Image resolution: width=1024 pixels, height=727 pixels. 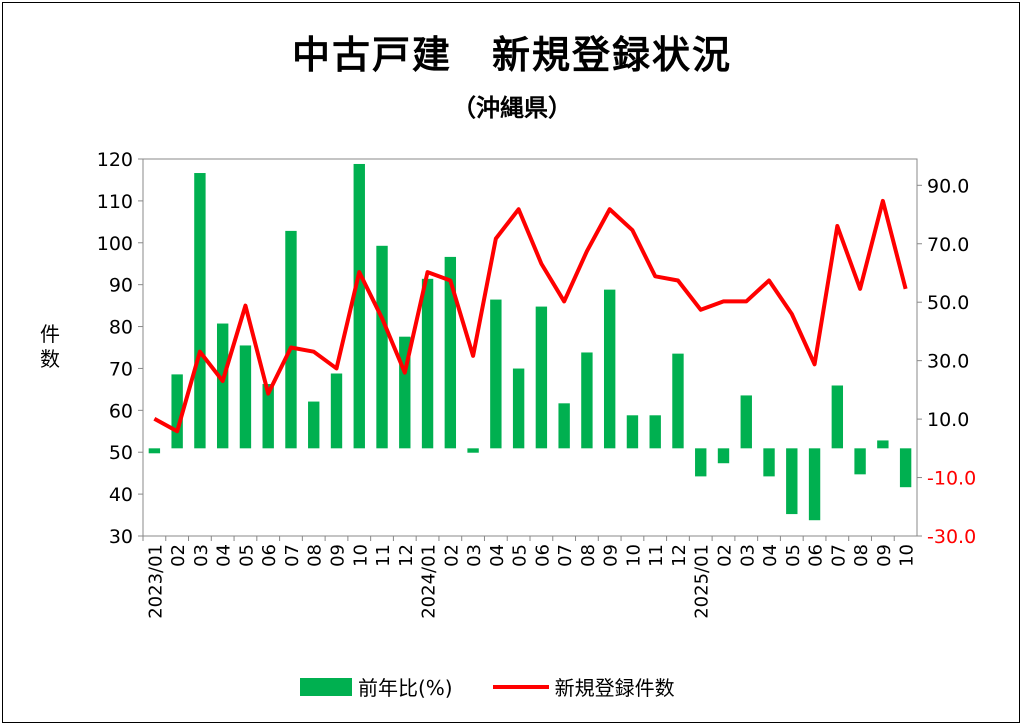 I want to click on left-tick-label: 50, so click(x=121, y=453).